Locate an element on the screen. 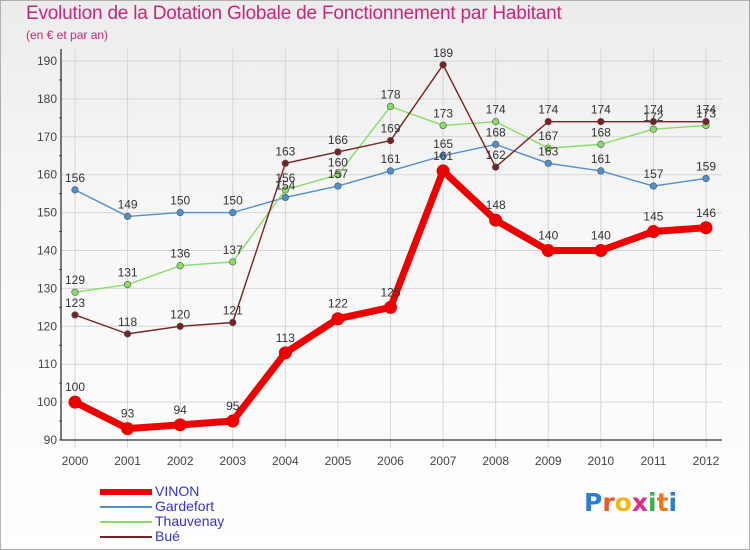 The height and width of the screenshot is (550, 750). x-tick-label: 2011 is located at coordinates (654, 461).